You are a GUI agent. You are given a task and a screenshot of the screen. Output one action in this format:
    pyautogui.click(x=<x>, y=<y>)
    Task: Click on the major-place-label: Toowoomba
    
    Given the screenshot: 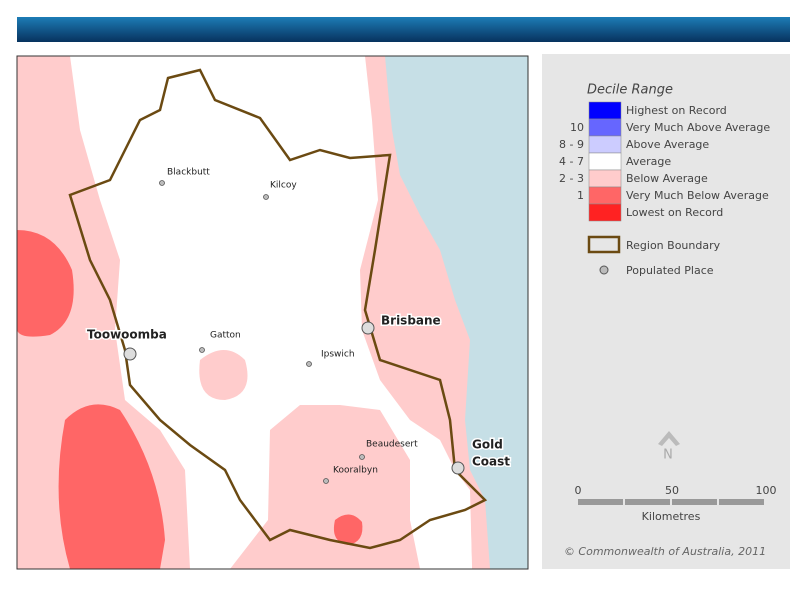 What is the action you would take?
    pyautogui.click(x=127, y=335)
    